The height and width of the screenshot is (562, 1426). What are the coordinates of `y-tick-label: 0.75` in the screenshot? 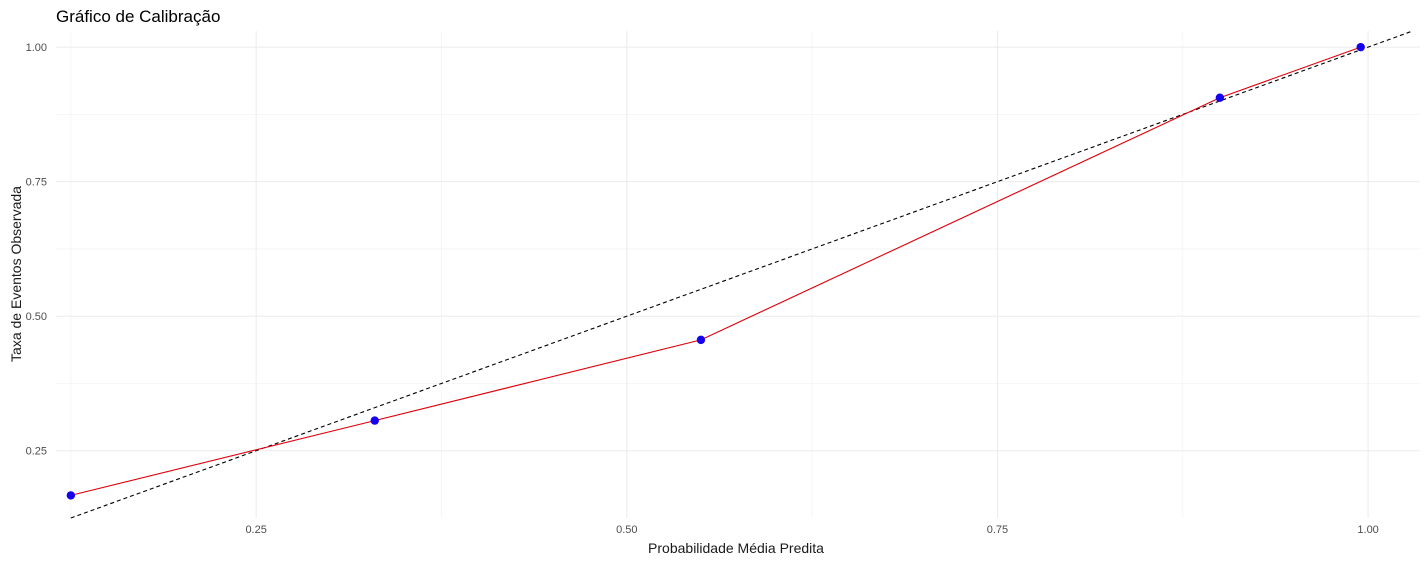 It's located at (36, 183).